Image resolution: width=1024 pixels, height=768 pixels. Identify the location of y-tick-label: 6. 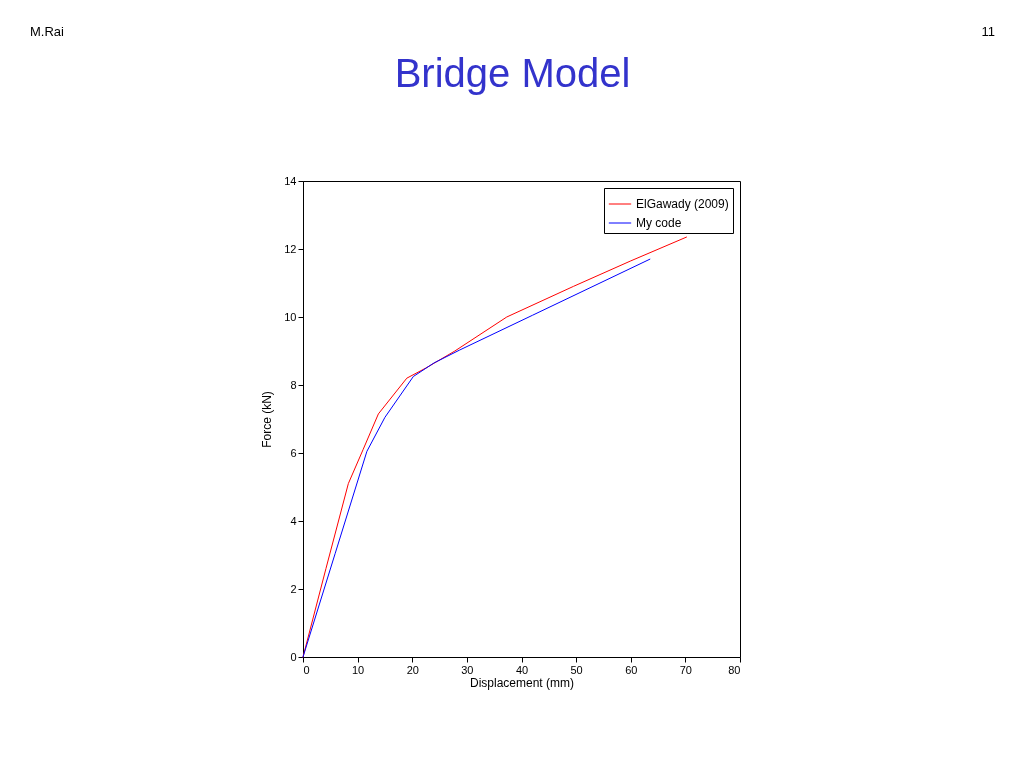
(293, 452).